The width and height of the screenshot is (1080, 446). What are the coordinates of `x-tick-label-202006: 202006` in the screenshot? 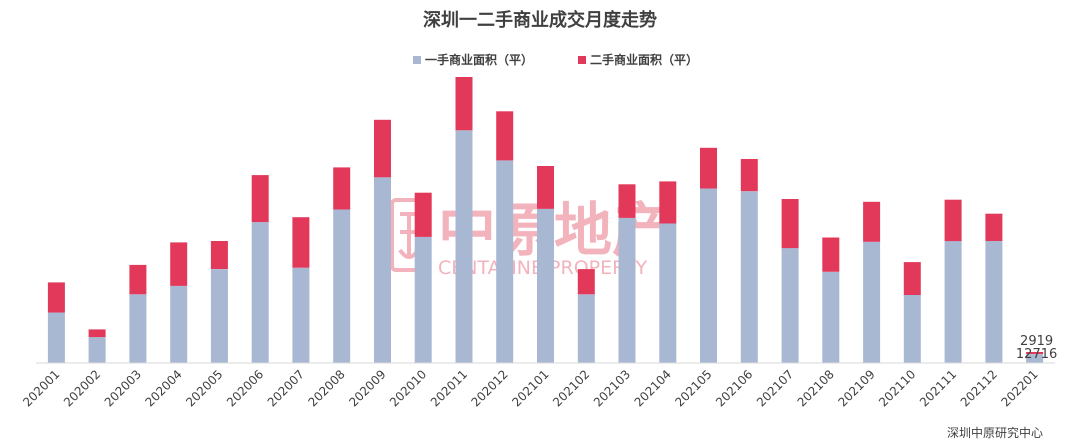 It's located at (245, 388).